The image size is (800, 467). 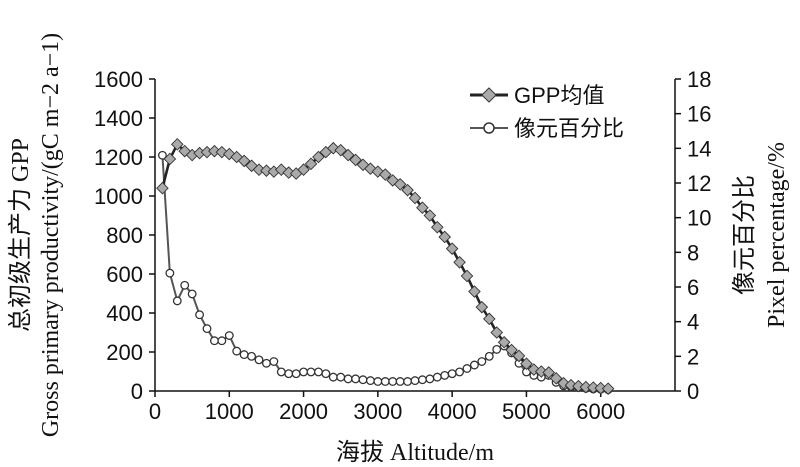 I want to click on y-right-tick-label: 16, so click(x=699, y=114).